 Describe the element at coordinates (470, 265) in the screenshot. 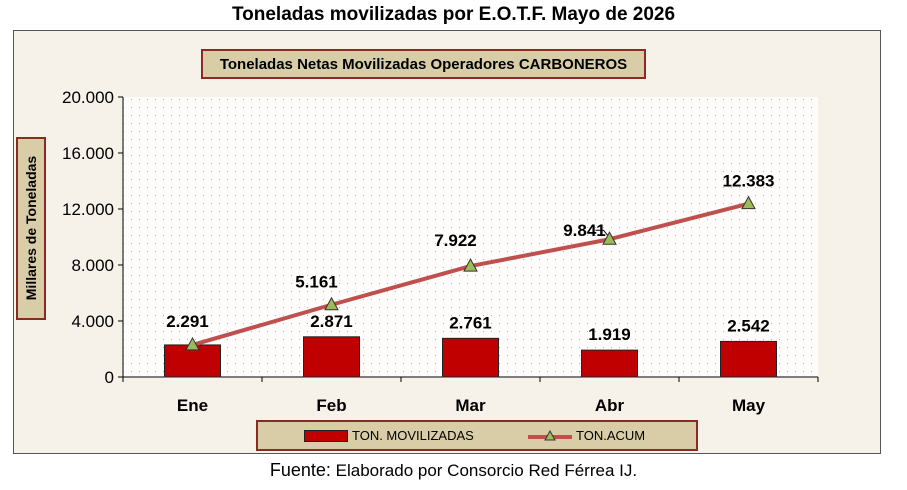

I see `line-marker-mar` at that location.